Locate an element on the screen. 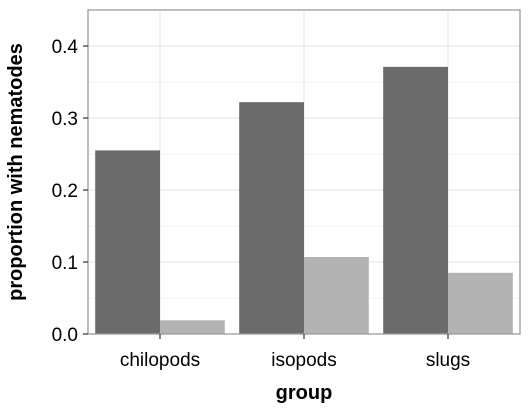  y-tick-label: 0.3 is located at coordinates (65, 119).